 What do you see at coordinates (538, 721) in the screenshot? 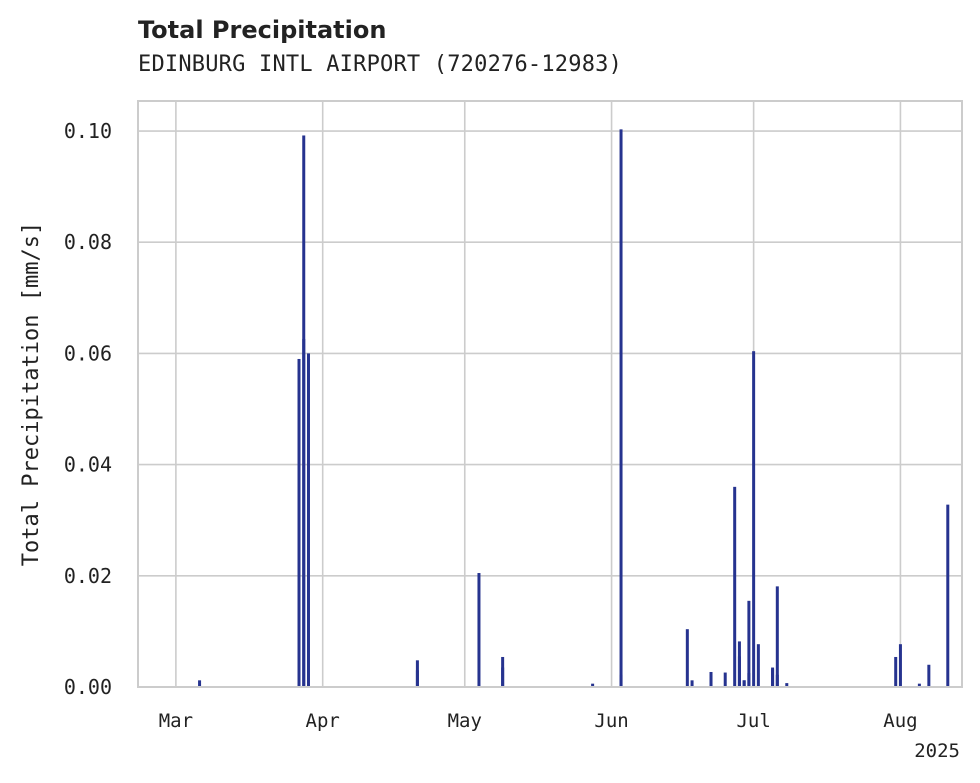
I see `x-axis-ticks: Mar Apr May Jun Jul Aug` at bounding box center [538, 721].